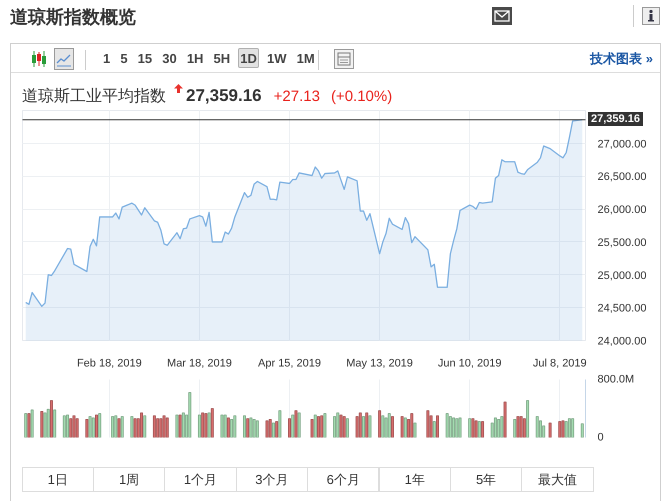  What do you see at coordinates (616, 380) in the screenshot?
I see `y-tick-label: 800.0M` at bounding box center [616, 380].